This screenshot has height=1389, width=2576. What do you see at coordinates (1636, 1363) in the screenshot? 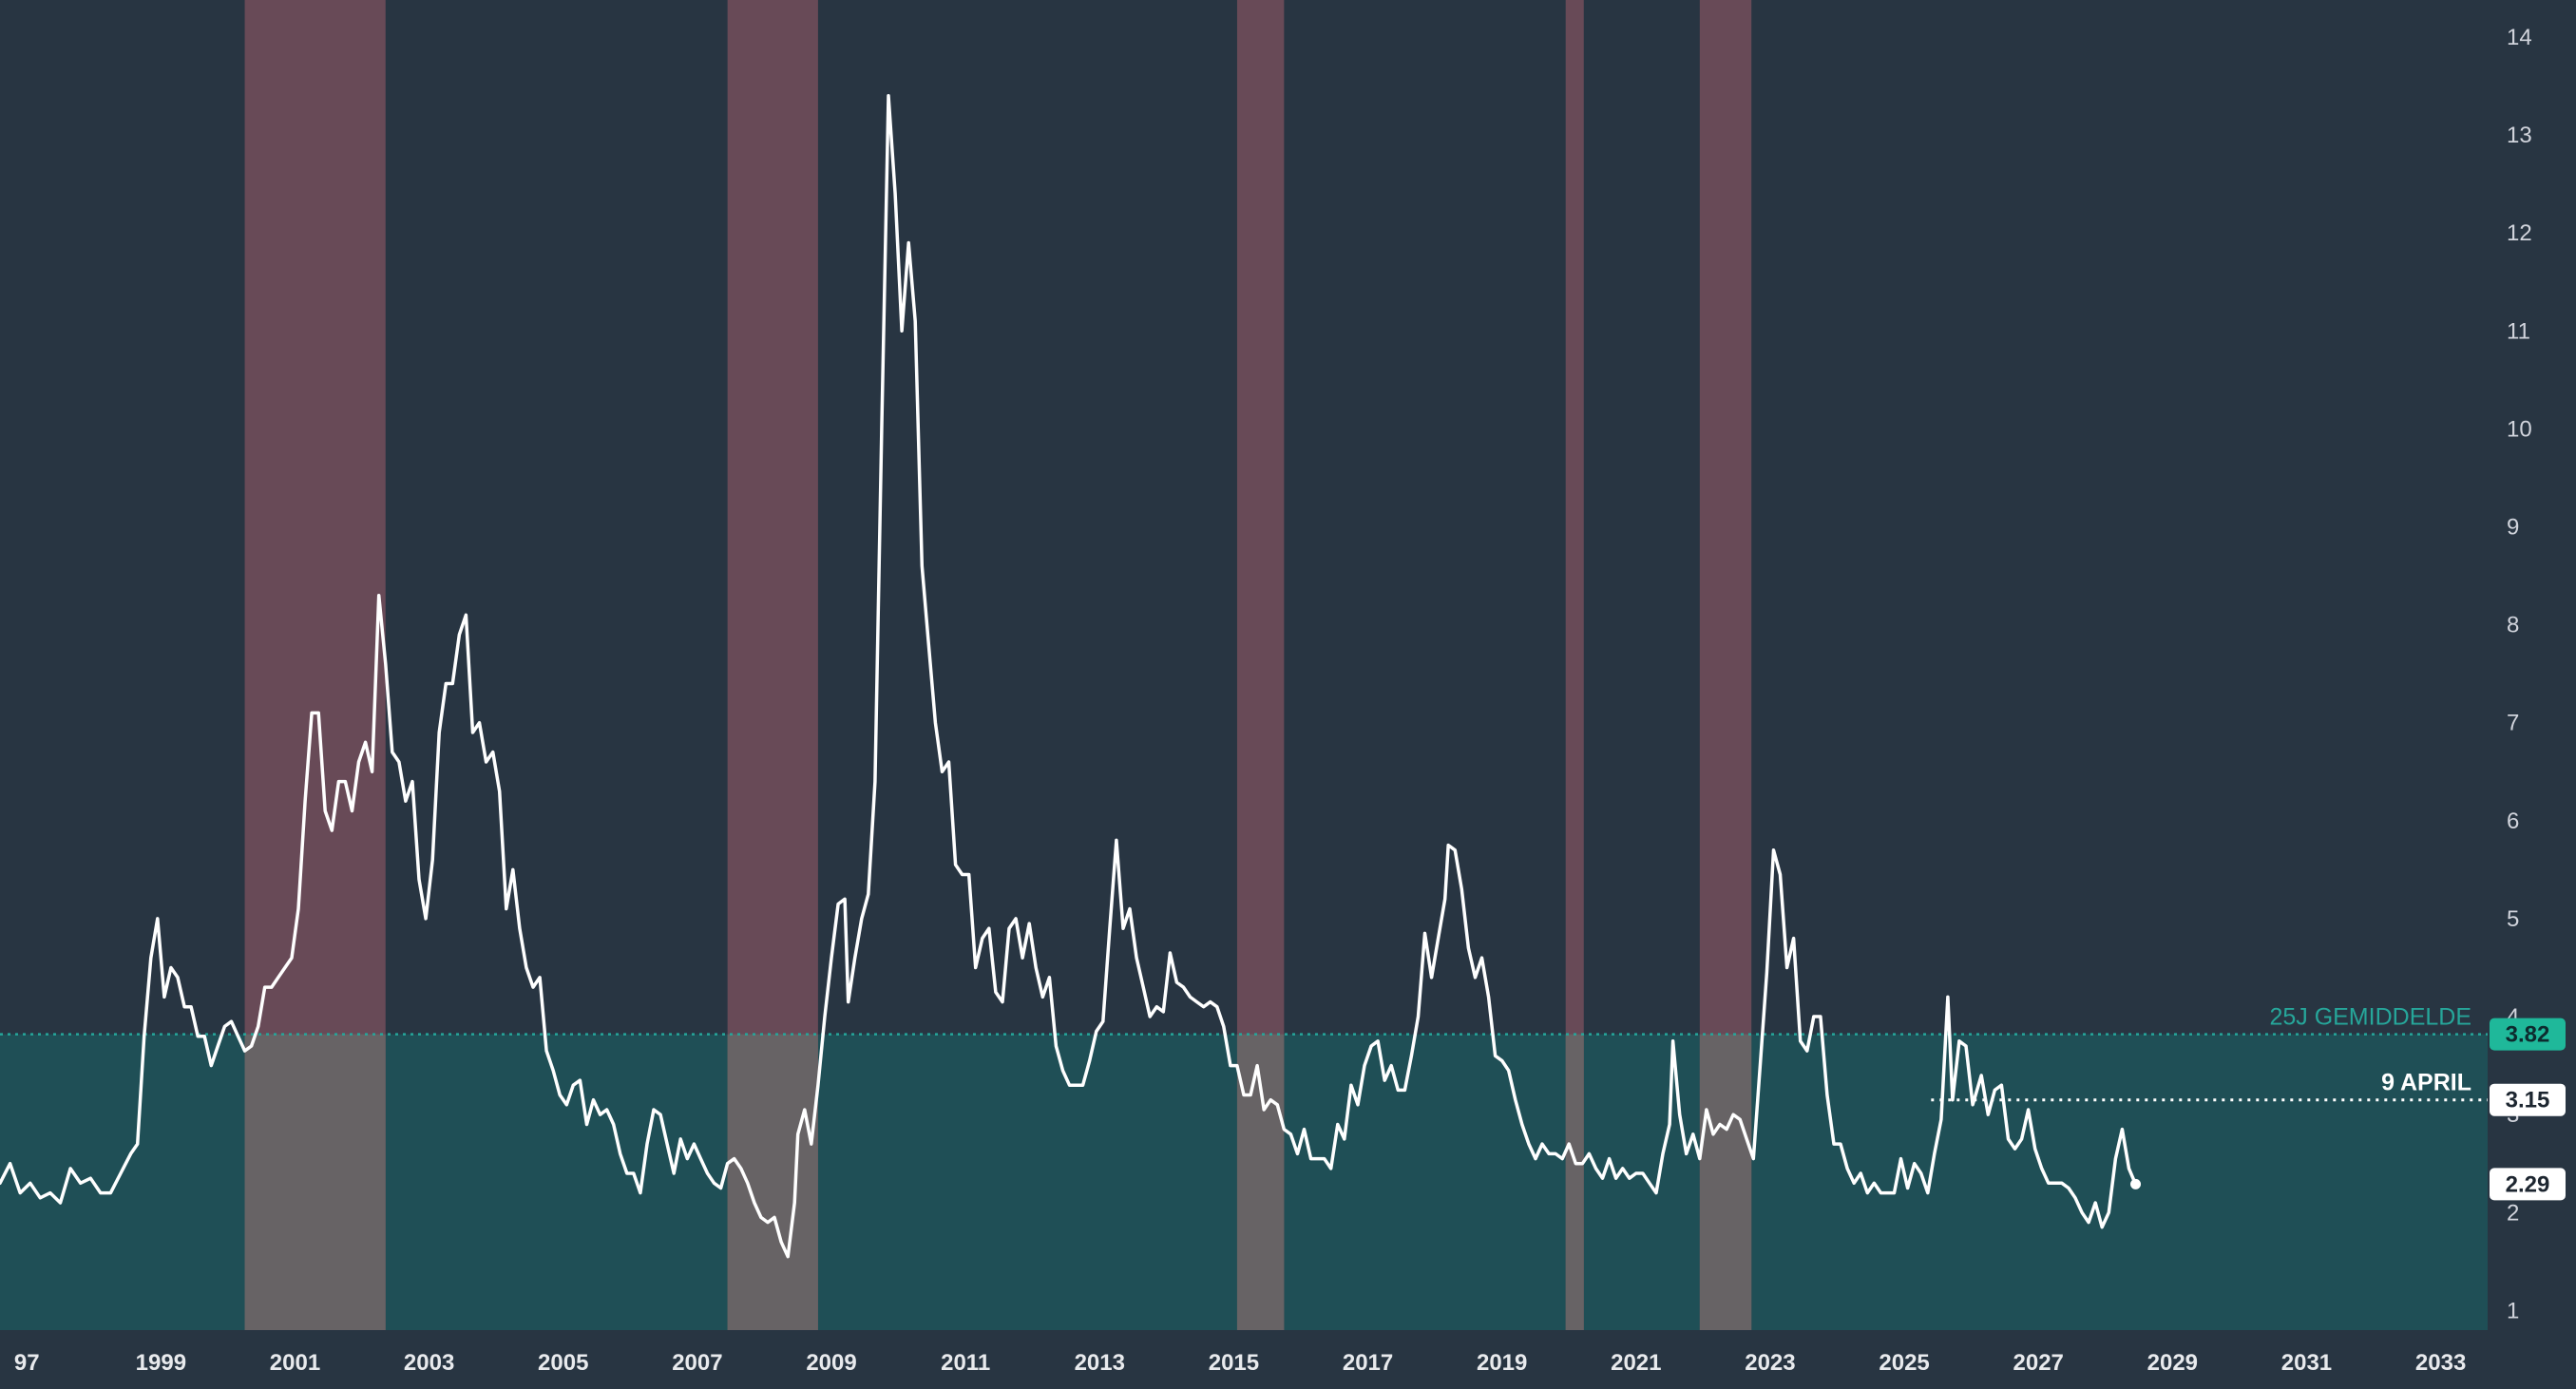
I see `x-tick-label-12: 2021` at bounding box center [1636, 1363].